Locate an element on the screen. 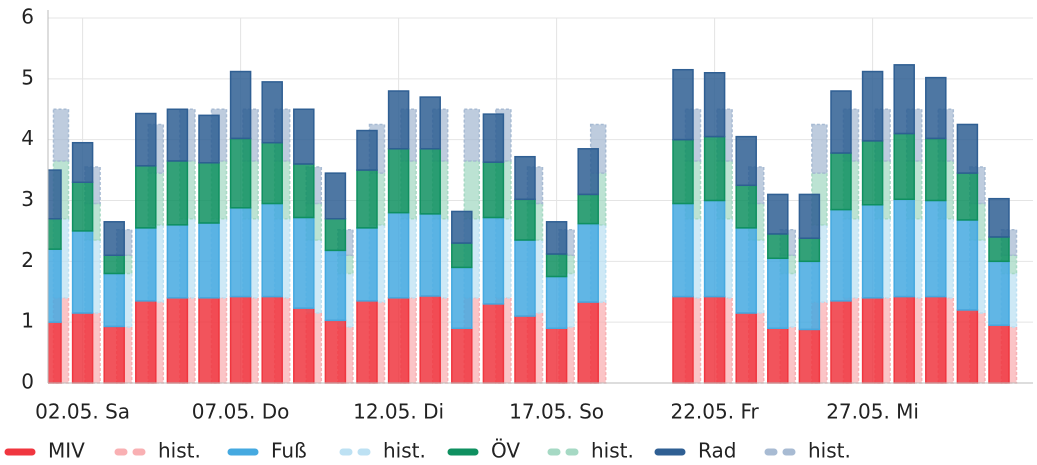 The image size is (1037, 465). x-tick-label: 27.05. Mi is located at coordinates (872, 412).